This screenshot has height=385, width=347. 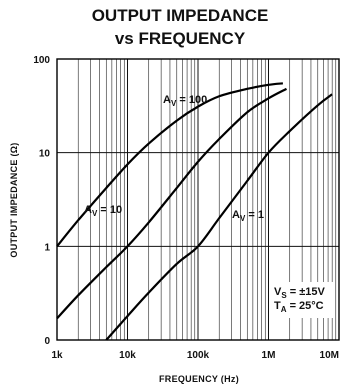 I want to click on y-tick-label: 1, so click(x=47, y=247).